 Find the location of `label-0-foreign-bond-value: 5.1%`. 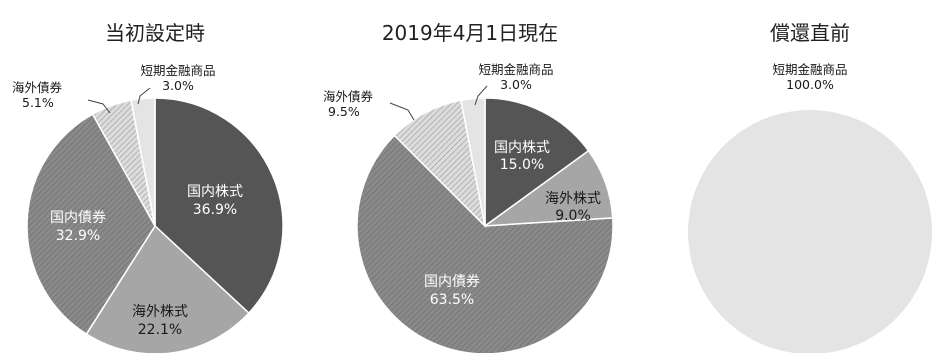

label-0-foreign-bond-value: 5.1% is located at coordinates (38, 102).